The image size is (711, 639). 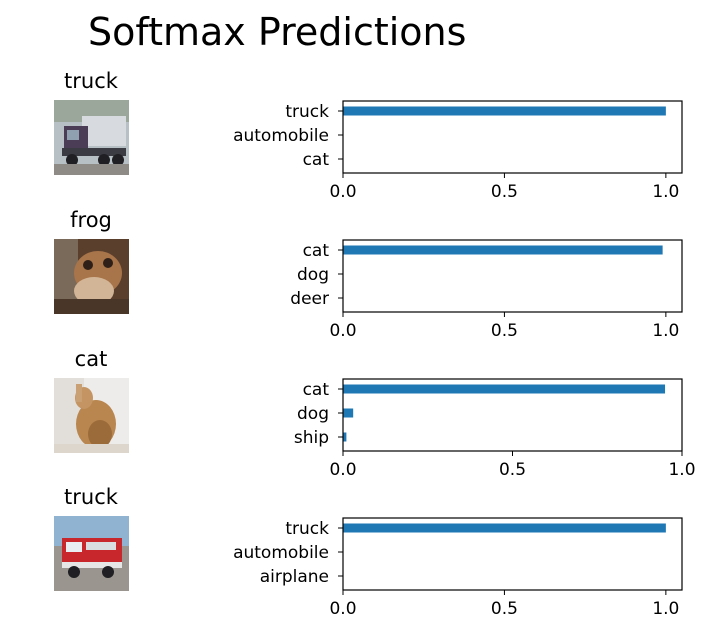 What do you see at coordinates (277, 32) in the screenshot?
I see `figure-title: Softmax Predictions` at bounding box center [277, 32].